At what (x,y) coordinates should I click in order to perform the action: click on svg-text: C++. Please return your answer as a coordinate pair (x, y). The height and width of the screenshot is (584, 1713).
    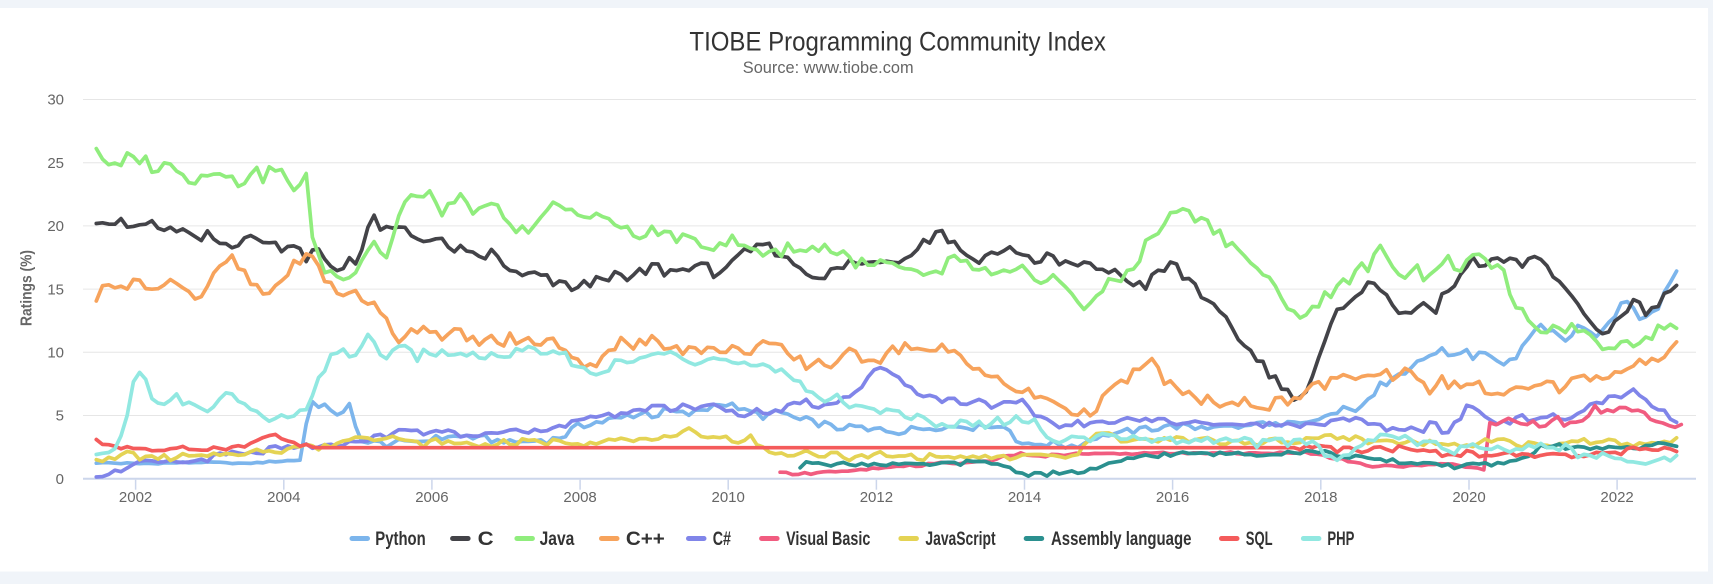
    Looking at the image, I should click on (645, 539).